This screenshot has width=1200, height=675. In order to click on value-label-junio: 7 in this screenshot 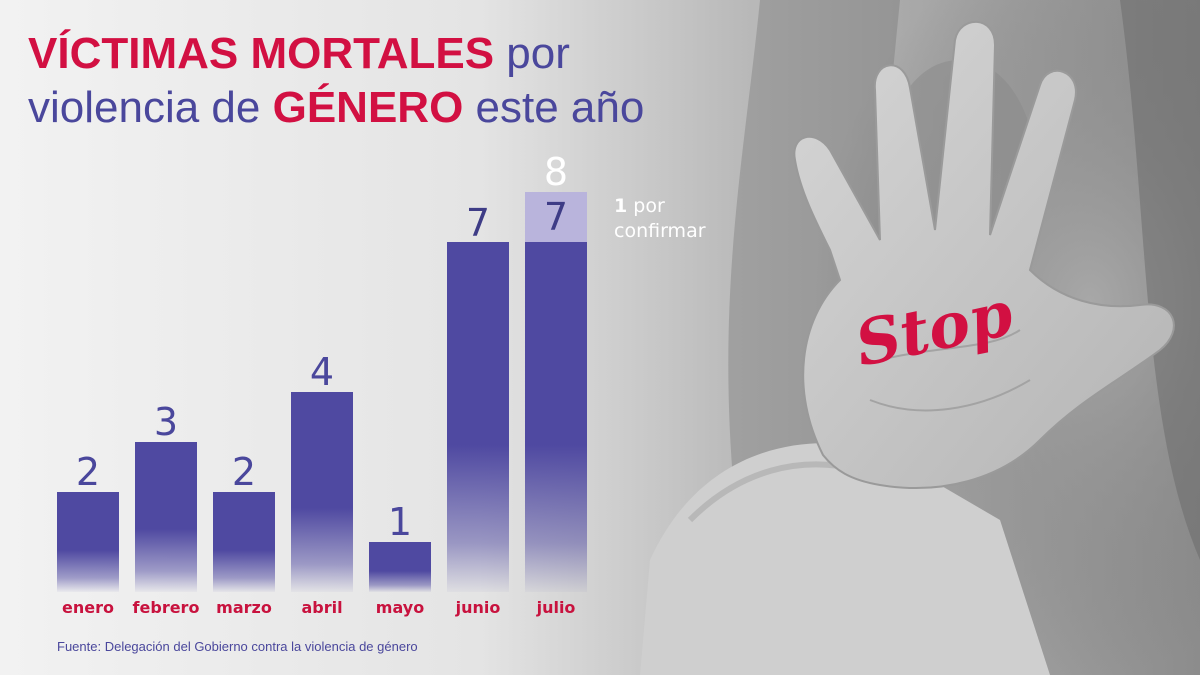, I will do `click(478, 223)`.